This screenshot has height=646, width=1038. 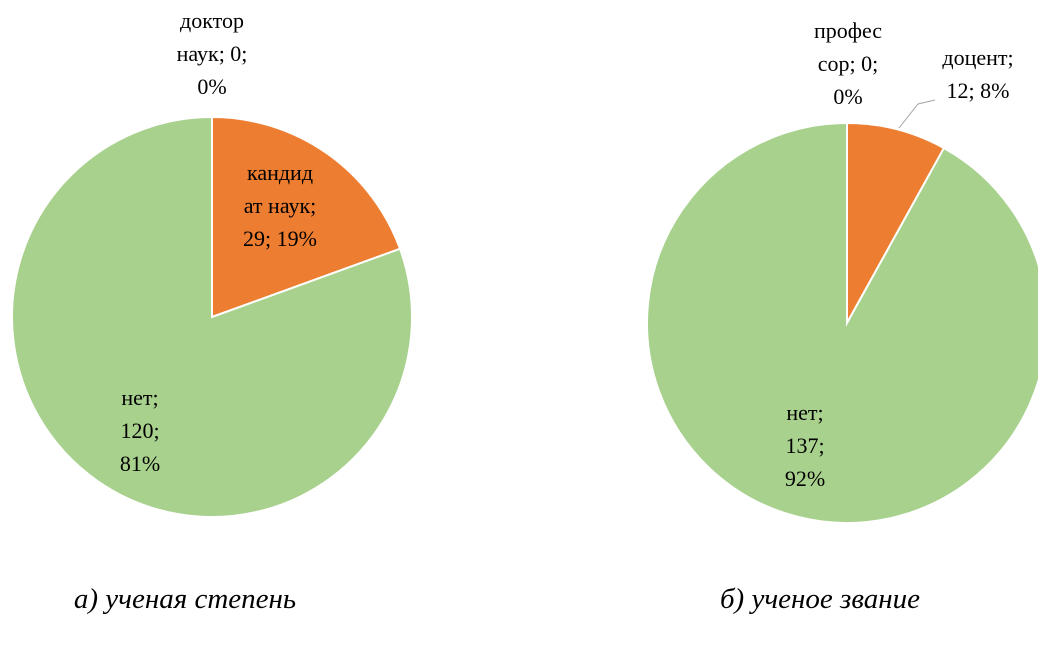 What do you see at coordinates (140, 430) in the screenshot?
I see `data-label: нет; 120; 81%` at bounding box center [140, 430].